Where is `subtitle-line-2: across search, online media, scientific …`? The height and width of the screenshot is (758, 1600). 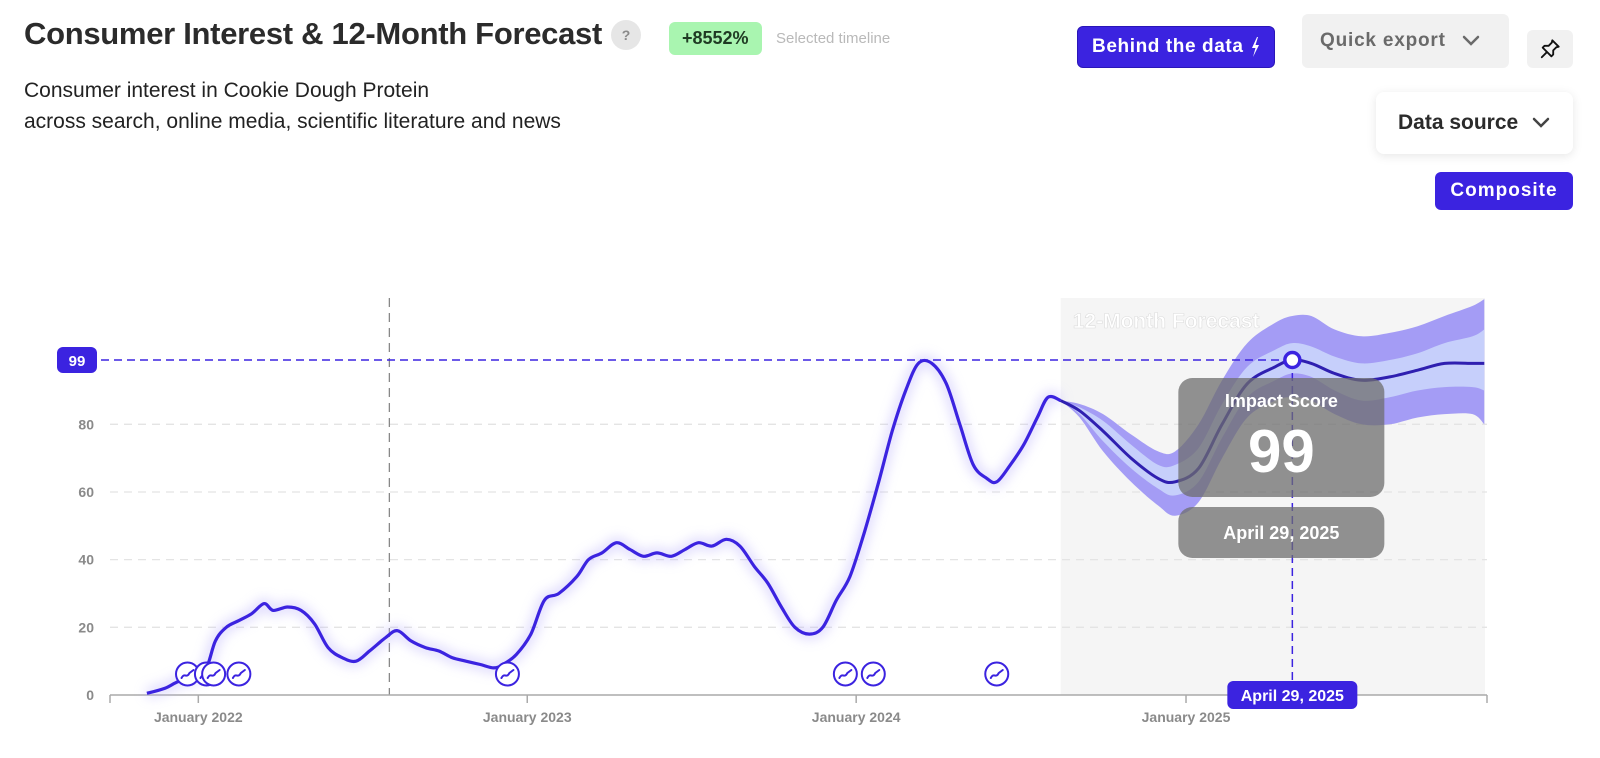
subtitle-line-2: across search, online media, scientific … is located at coordinates (292, 121).